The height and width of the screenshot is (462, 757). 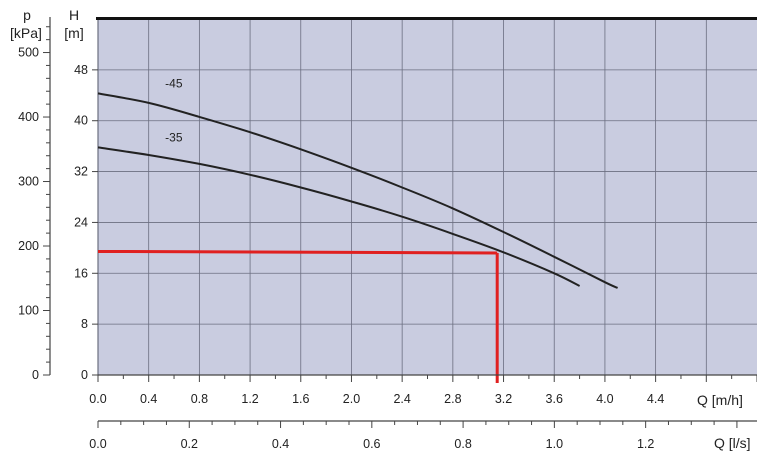 What do you see at coordinates (351, 399) in the screenshot?
I see `q-m3h-tick-label: 2.0` at bounding box center [351, 399].